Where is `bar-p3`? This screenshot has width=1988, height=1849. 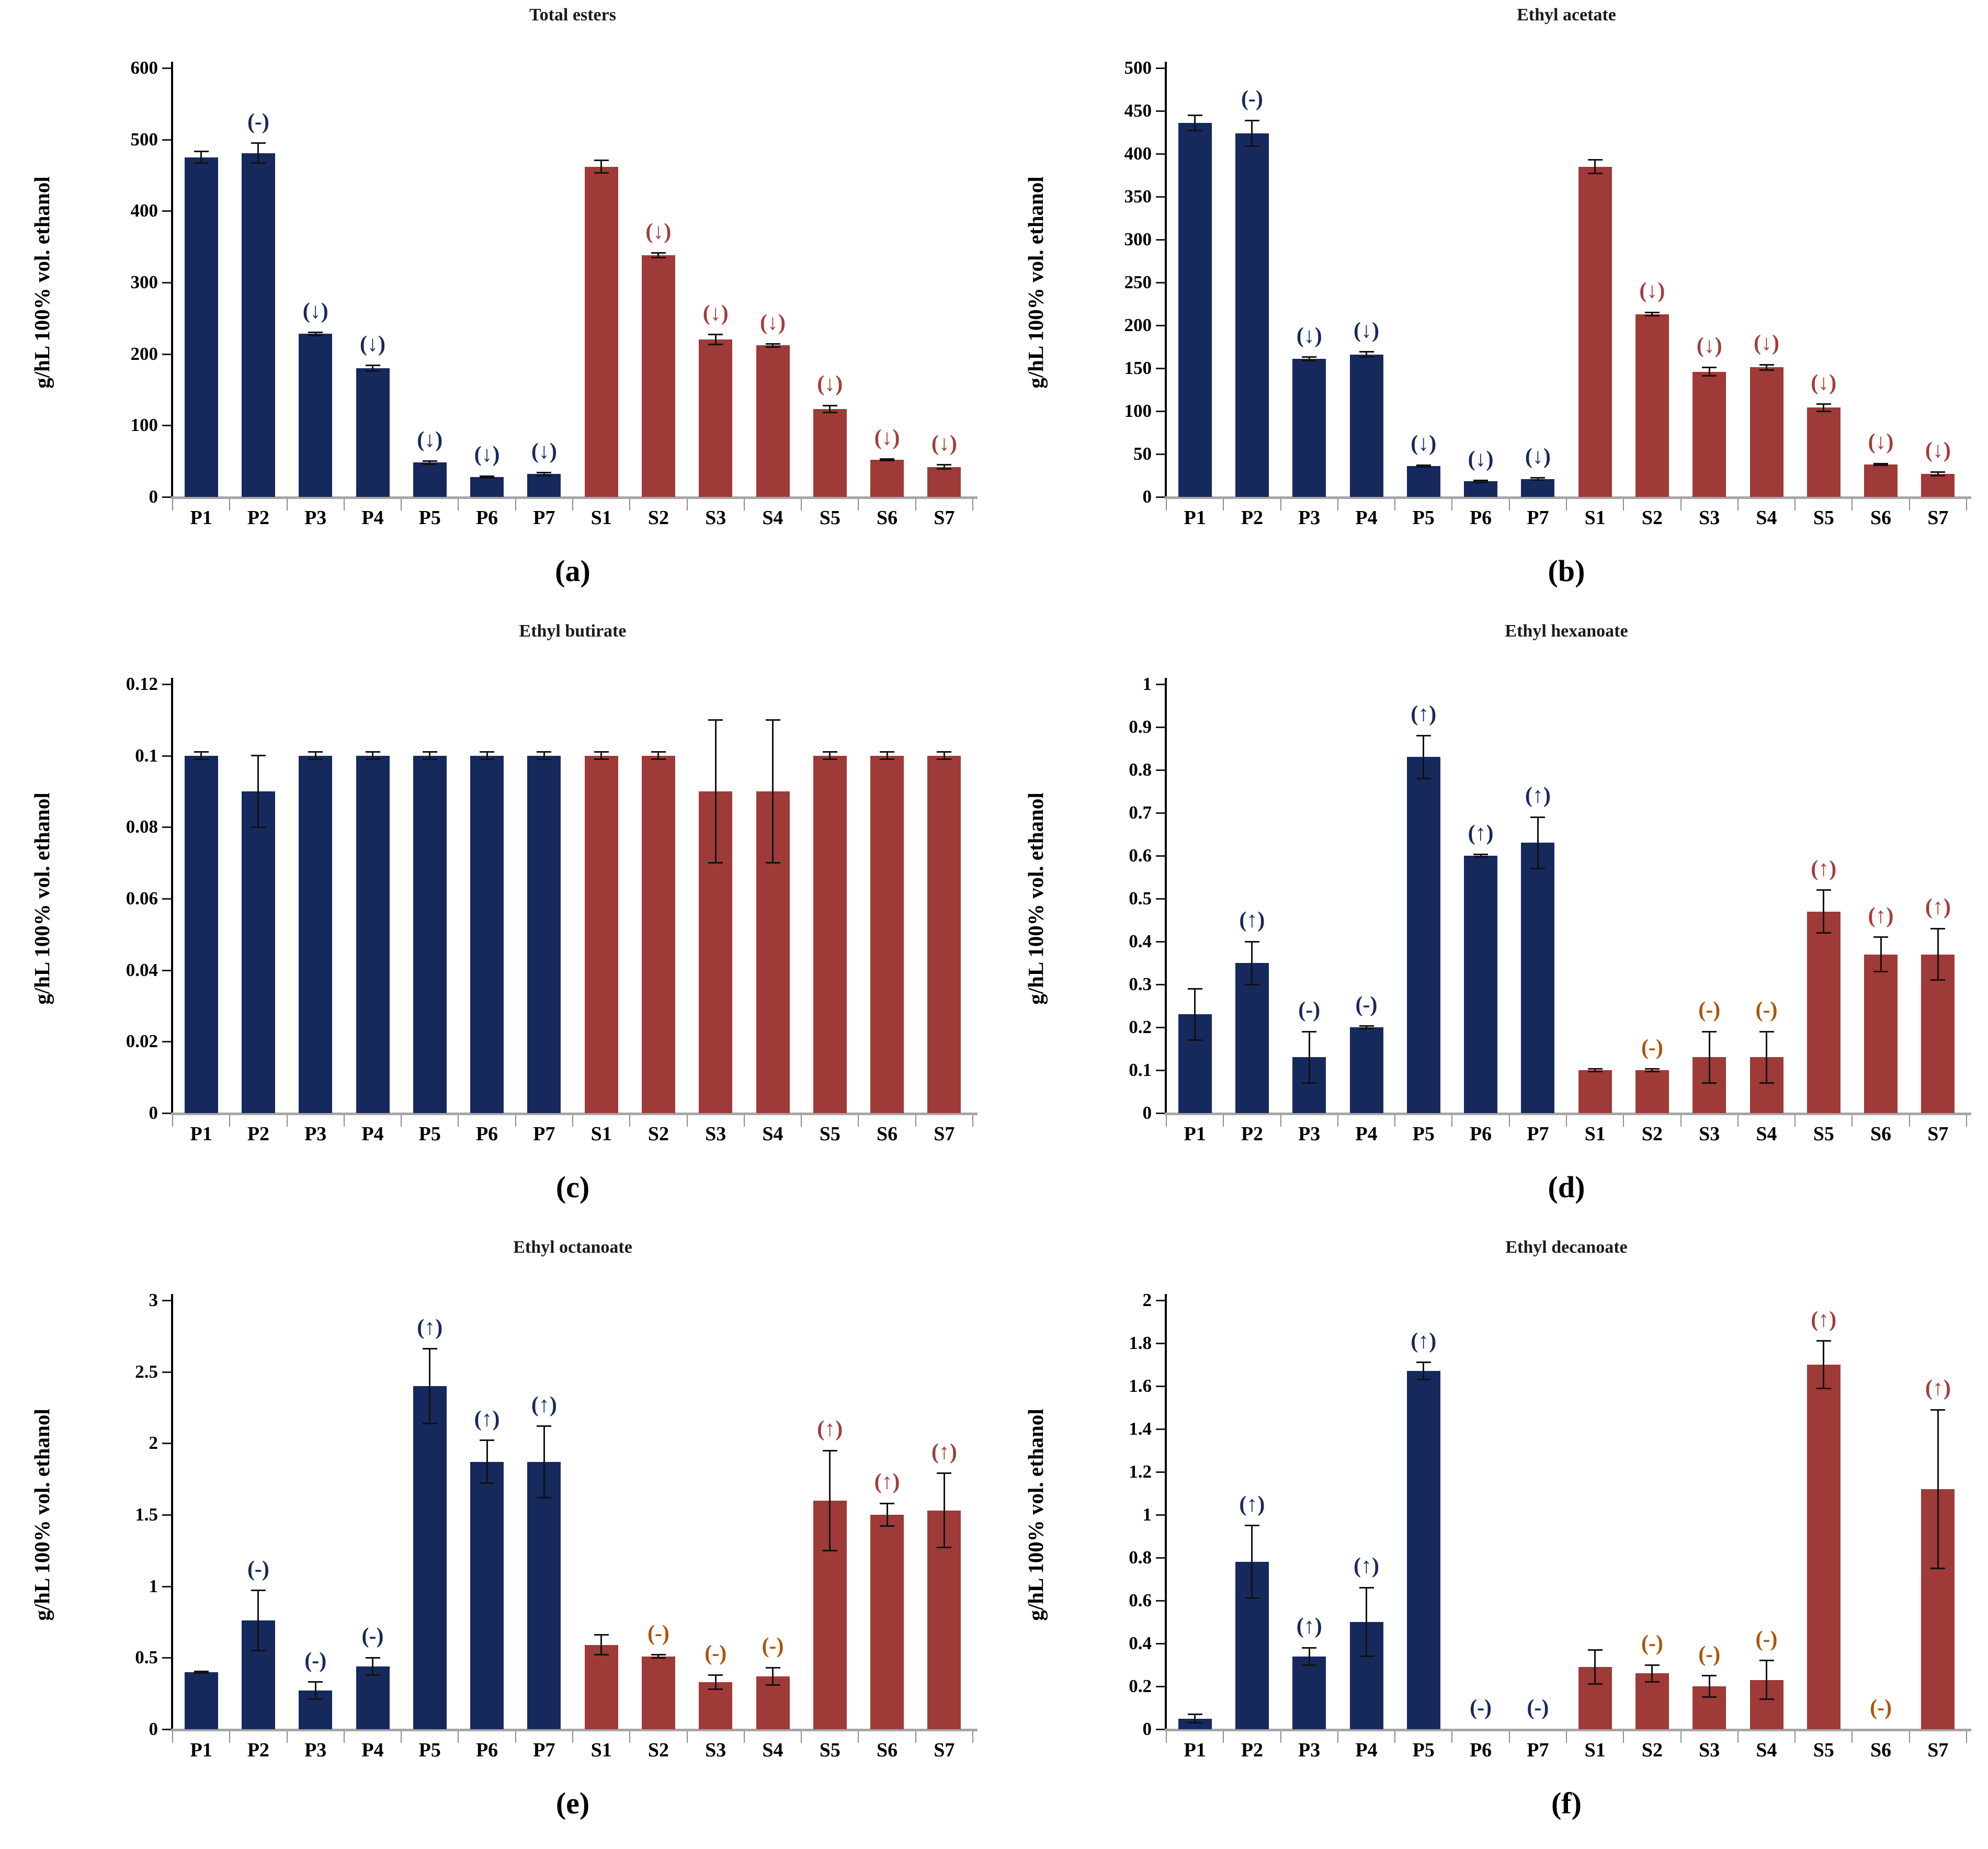 bar-p3 is located at coordinates (316, 934).